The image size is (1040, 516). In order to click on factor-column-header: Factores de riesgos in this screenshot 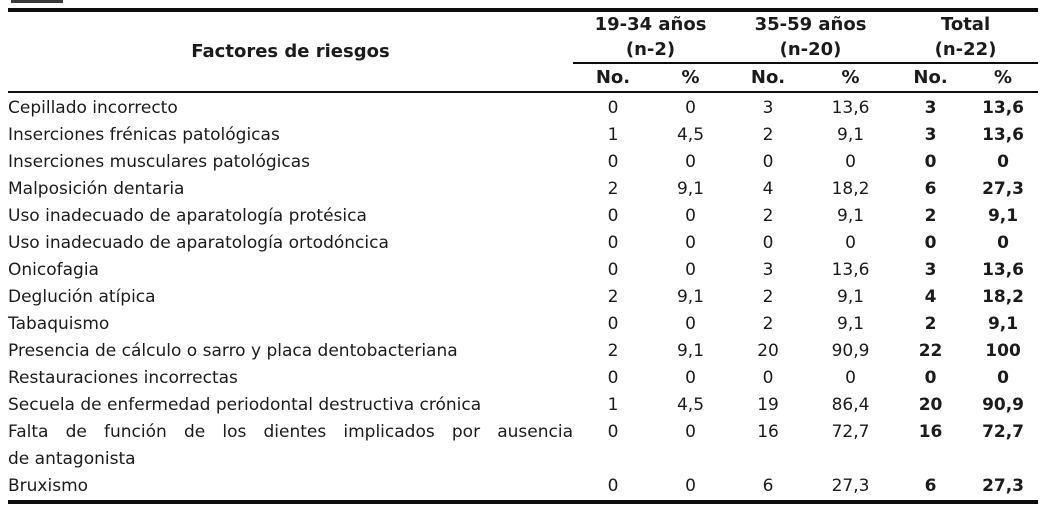, I will do `click(290, 51)`.